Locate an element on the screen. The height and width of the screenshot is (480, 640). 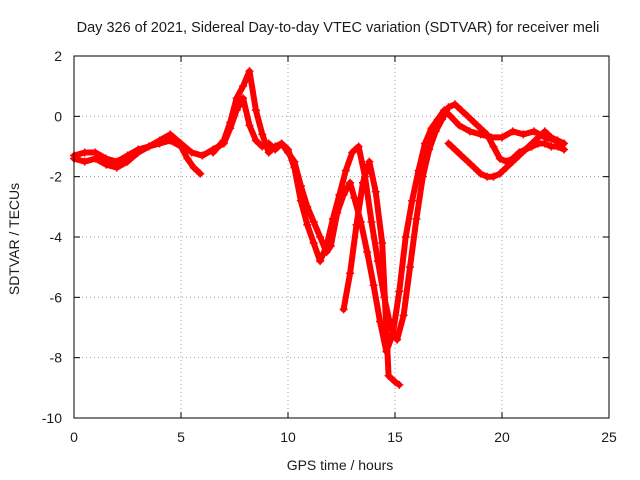
x-tick-label: 25 is located at coordinates (609, 437).